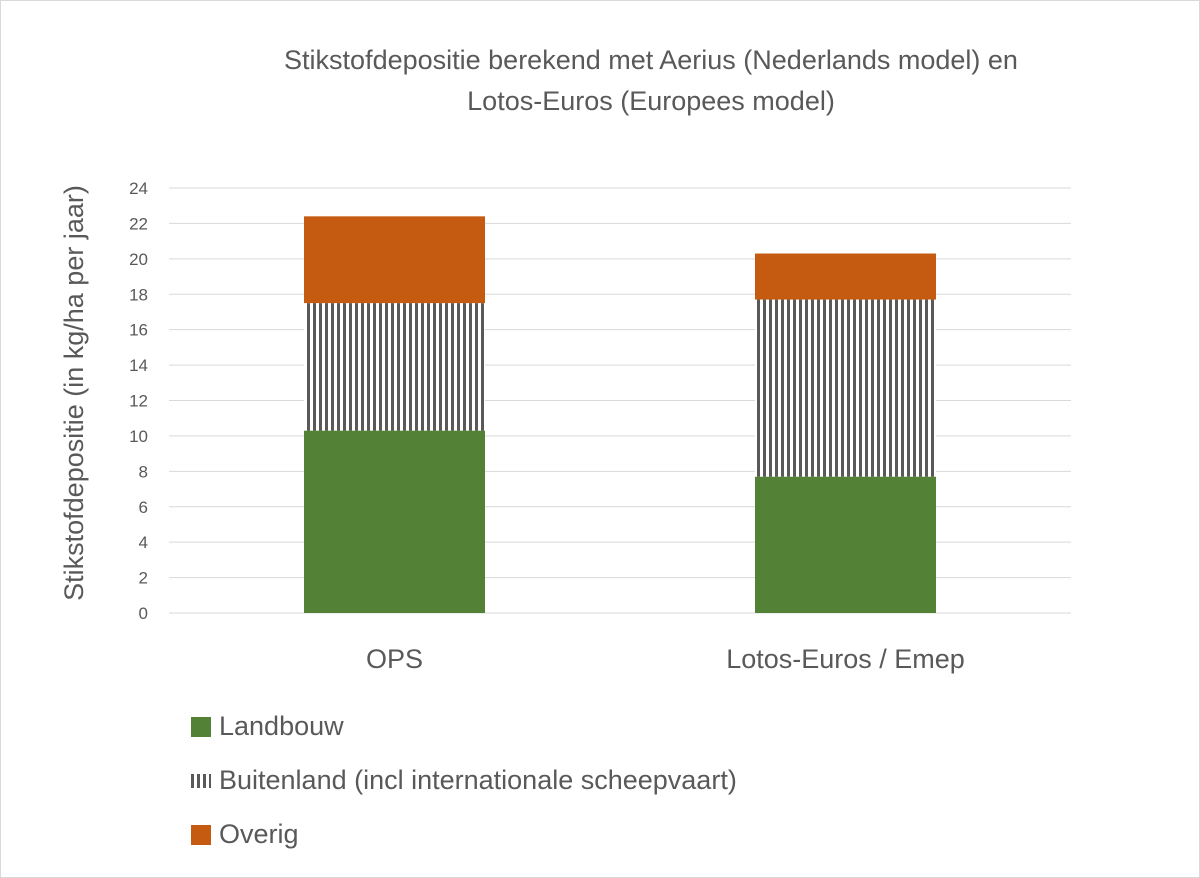  I want to click on legend-label-overig: Overig, so click(259, 834).